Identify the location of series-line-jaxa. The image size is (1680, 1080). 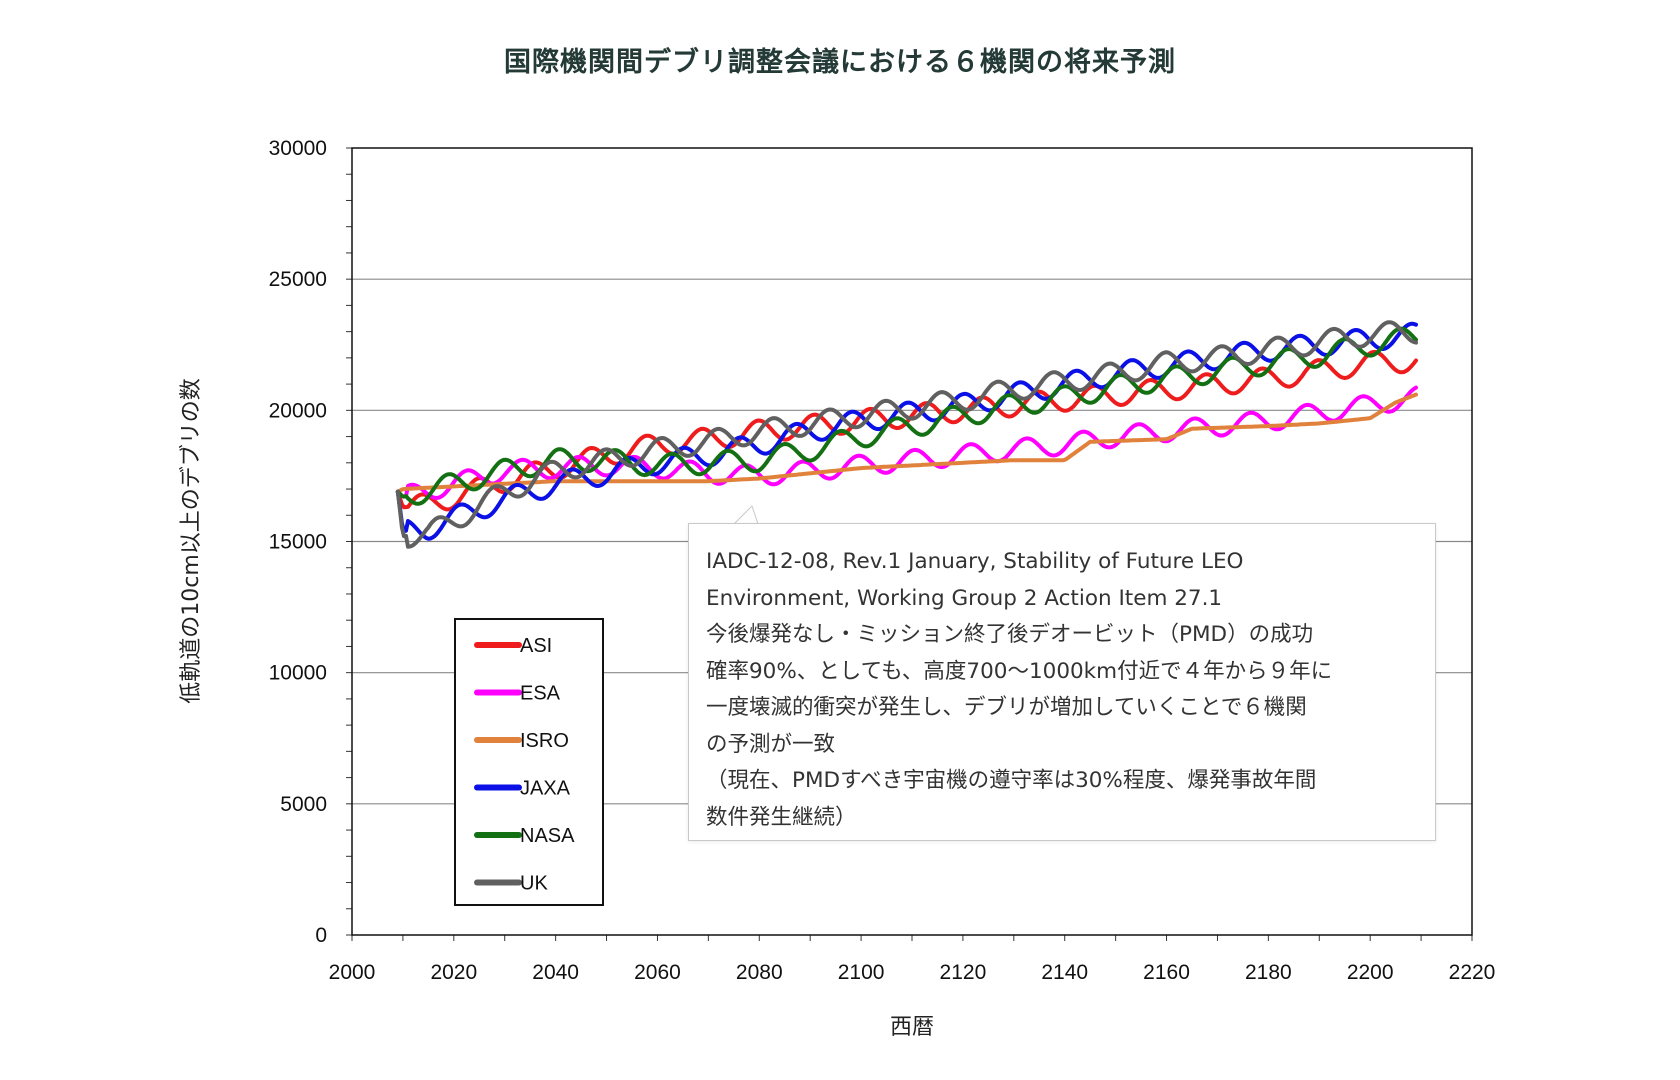
(906, 431).